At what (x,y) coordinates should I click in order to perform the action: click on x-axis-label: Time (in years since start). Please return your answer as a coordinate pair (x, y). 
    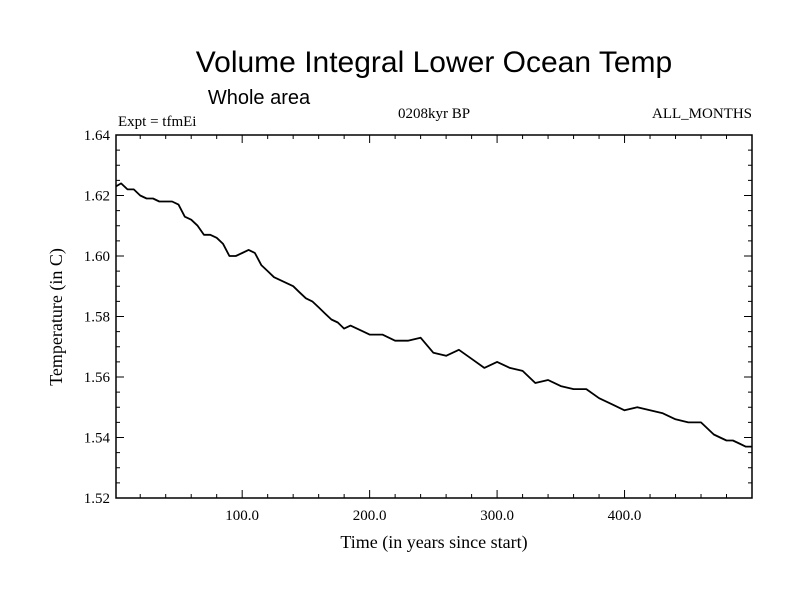
    Looking at the image, I should click on (433, 542).